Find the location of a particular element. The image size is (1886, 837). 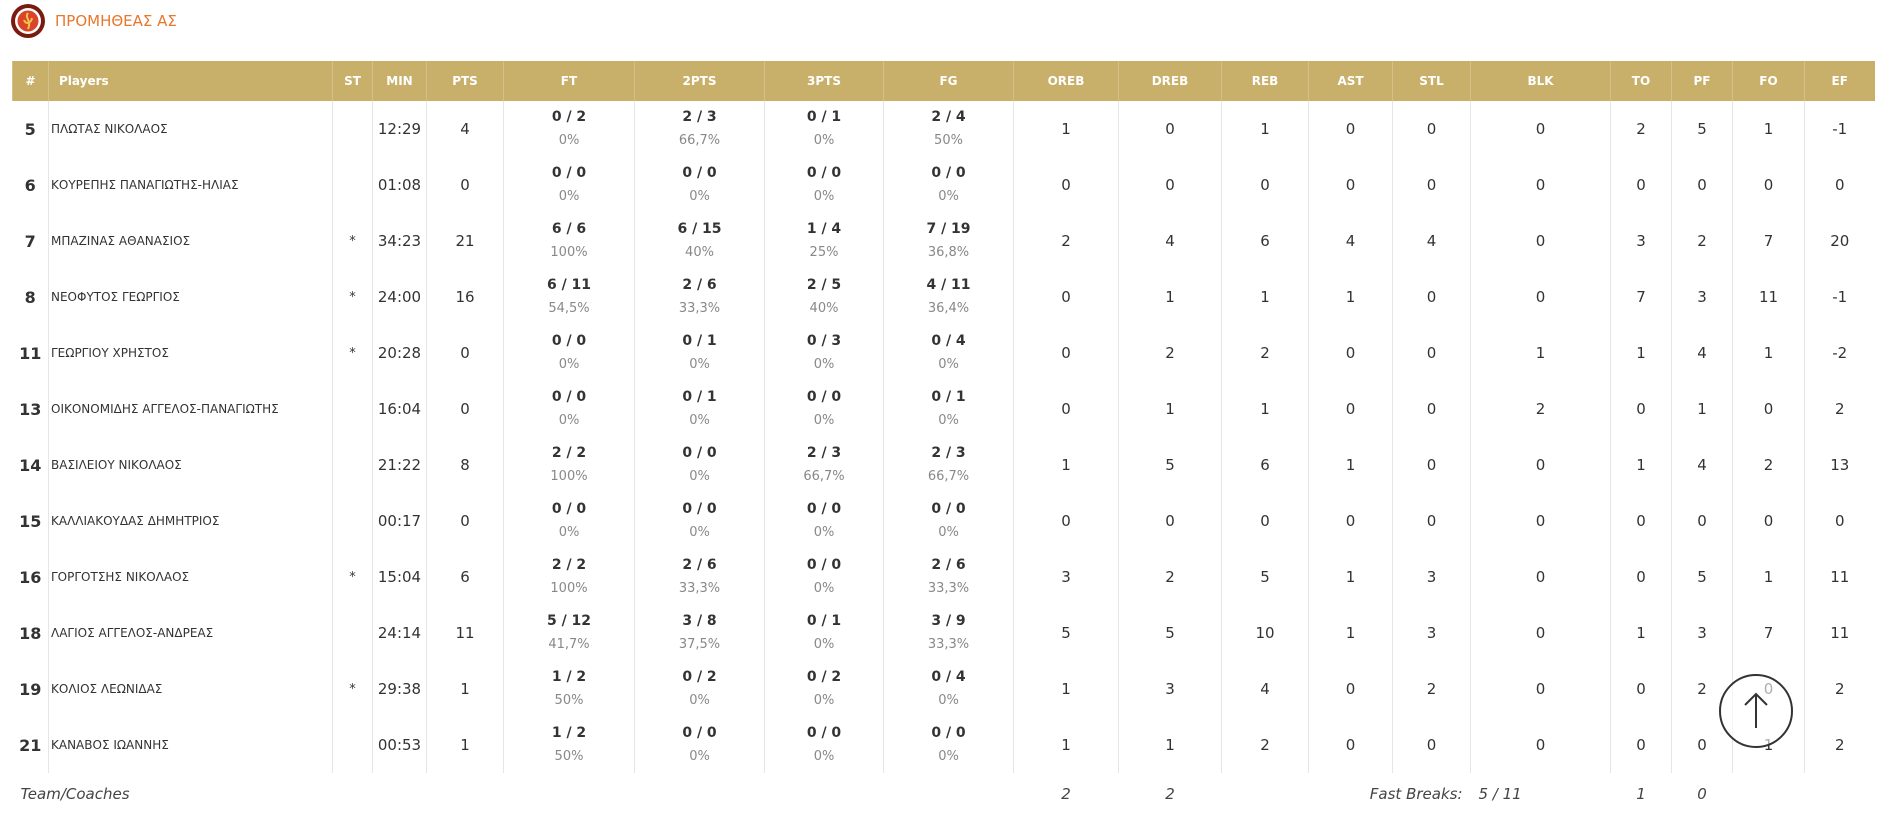

shooting-cell: 3 / 8 37,5% is located at coordinates (699, 633).